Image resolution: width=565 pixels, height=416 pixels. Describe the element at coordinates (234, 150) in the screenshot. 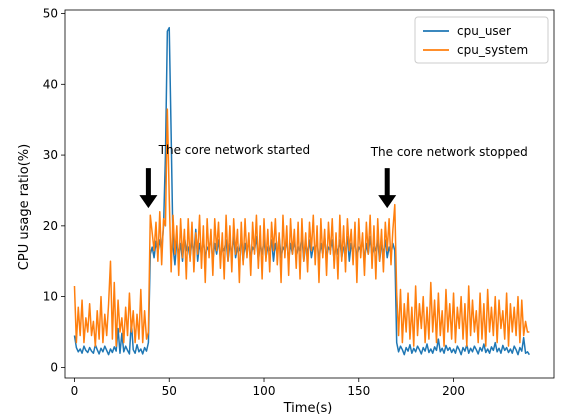

I see `annotation-label: The core network started` at that location.